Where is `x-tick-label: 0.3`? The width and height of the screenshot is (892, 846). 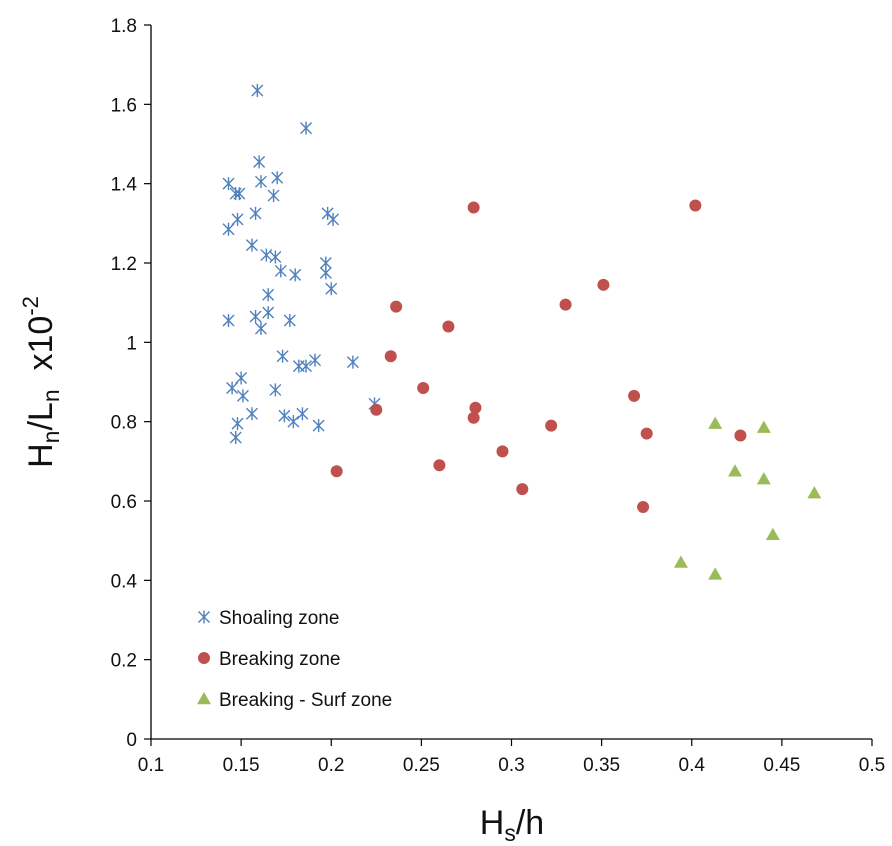 x-tick-label: 0.3 is located at coordinates (511, 765).